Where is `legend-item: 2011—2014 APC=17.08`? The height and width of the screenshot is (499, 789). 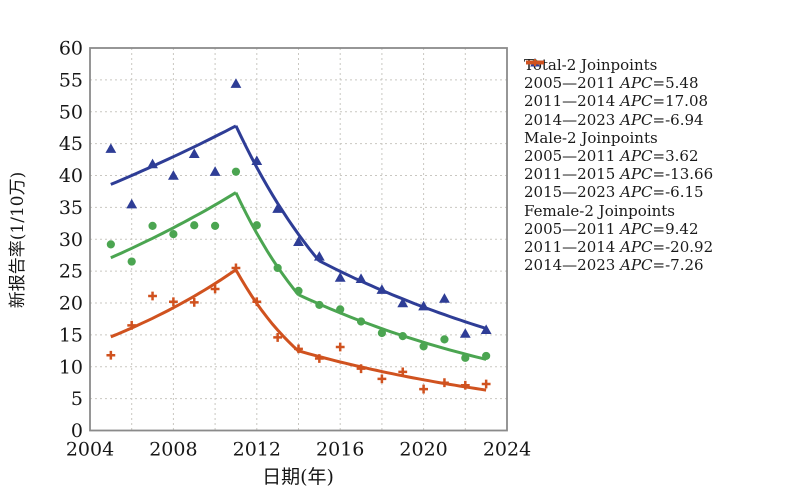 legend-item: 2011—2014 APC=17.08 is located at coordinates (618, 85).